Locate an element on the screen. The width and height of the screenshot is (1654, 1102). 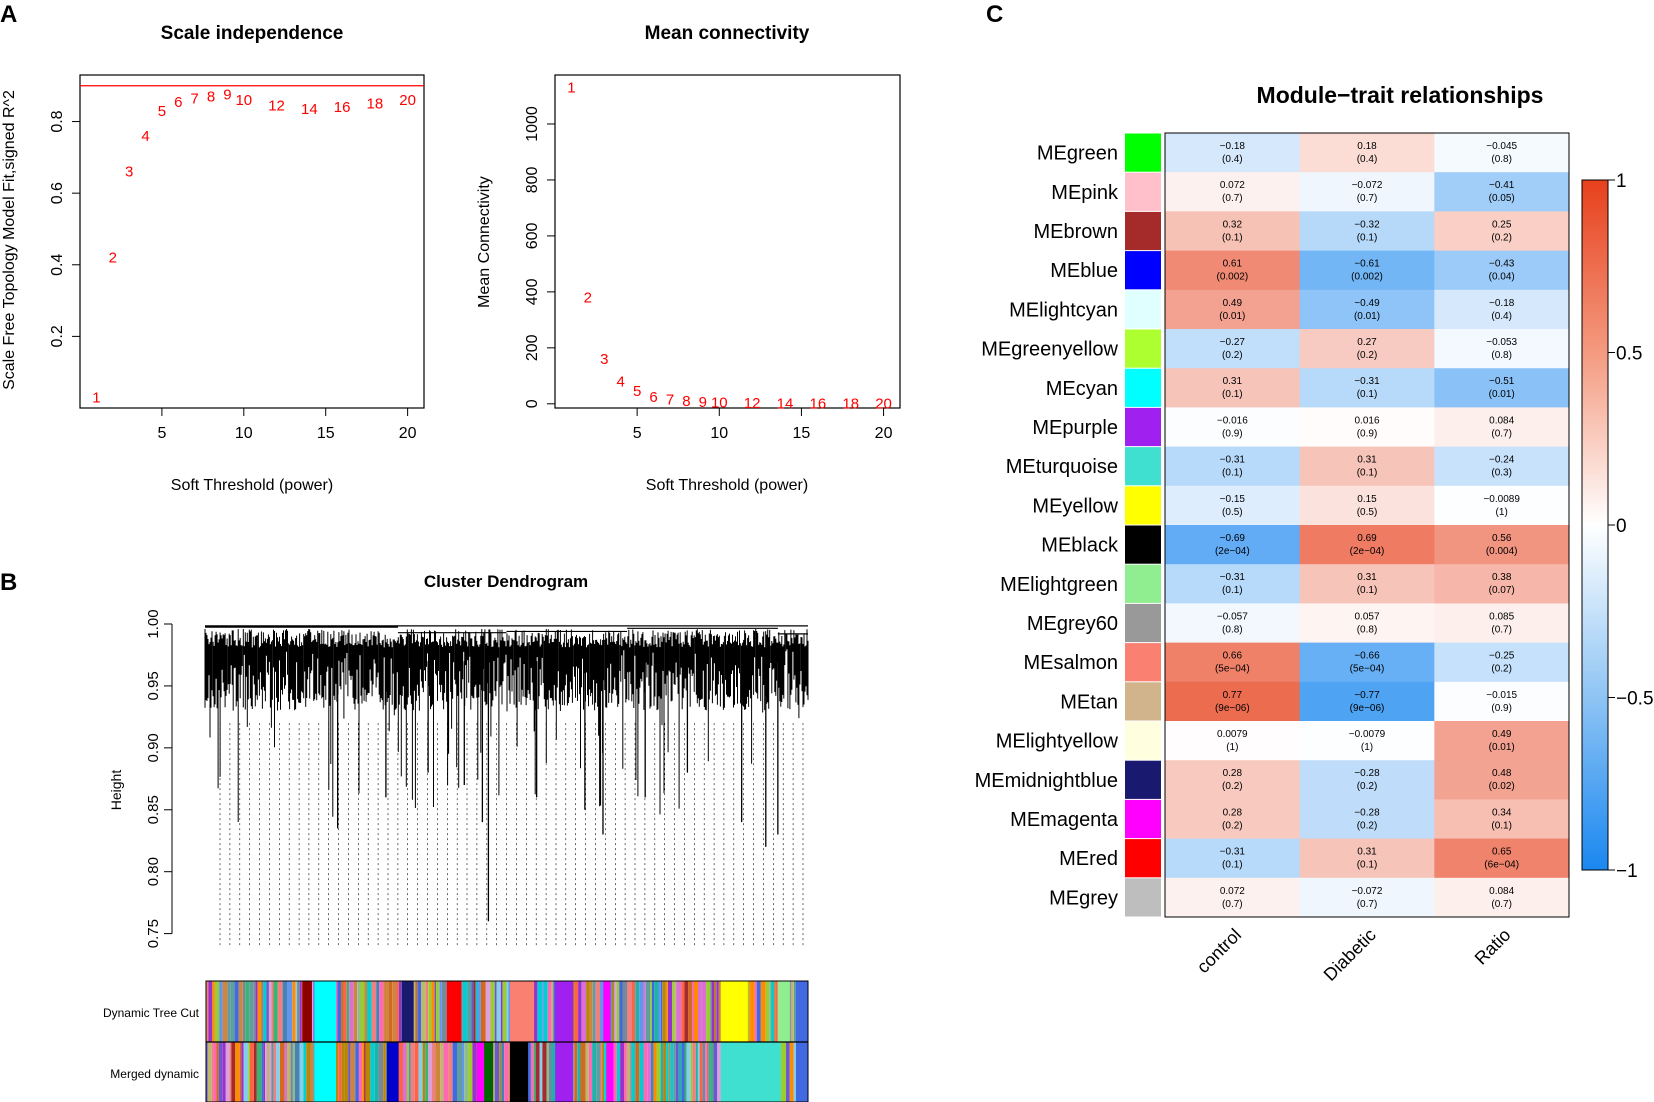
dendrogram-guides is located at coordinates (511, 834).